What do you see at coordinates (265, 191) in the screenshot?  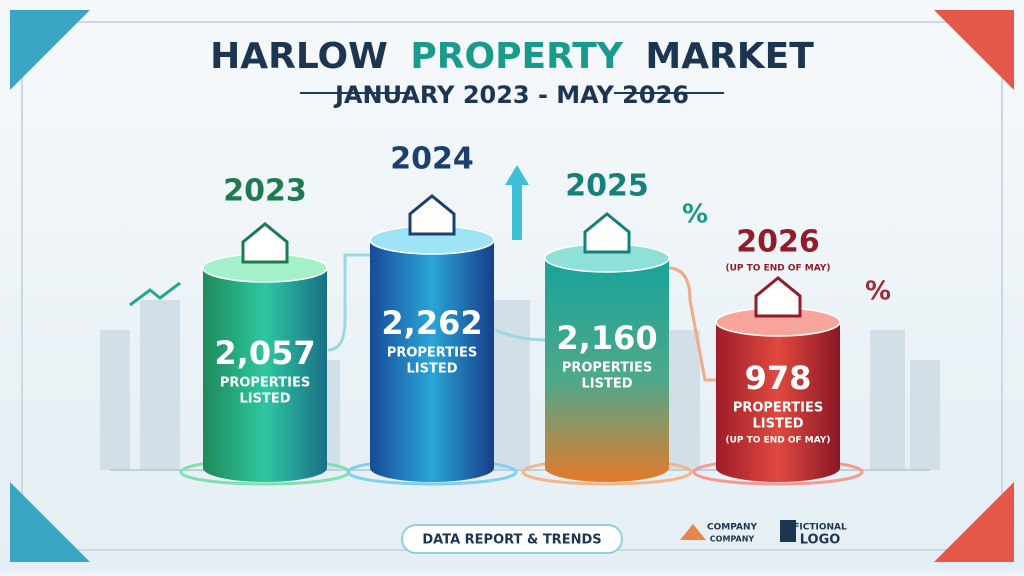 I see `year: 2023` at bounding box center [265, 191].